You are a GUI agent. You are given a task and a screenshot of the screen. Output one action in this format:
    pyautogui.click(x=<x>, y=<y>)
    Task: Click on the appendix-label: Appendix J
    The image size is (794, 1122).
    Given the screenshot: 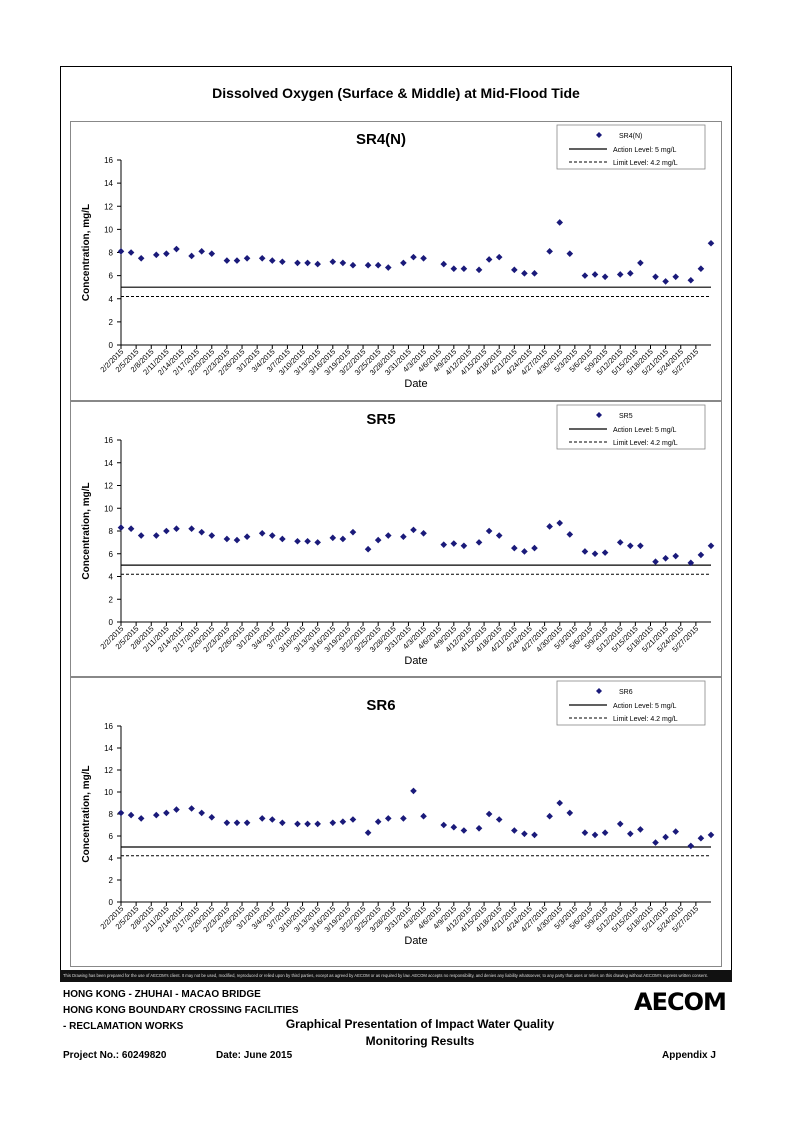 What is the action you would take?
    pyautogui.click(x=689, y=1055)
    